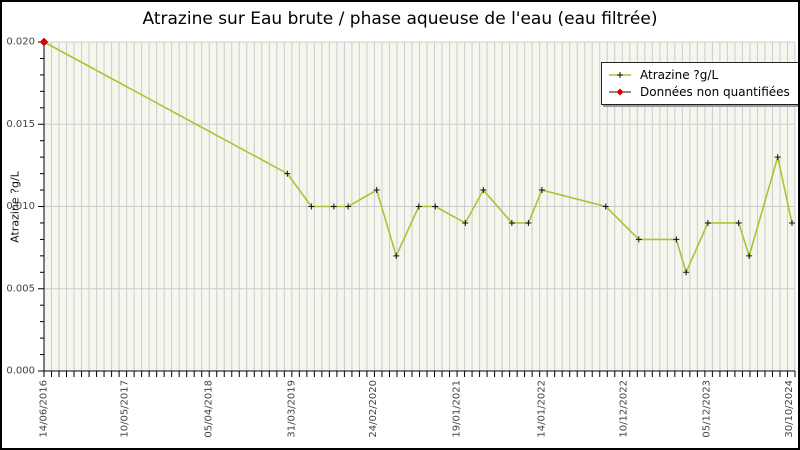  I want to click on legend-item-non-quantified: Données non quantifiées, so click(699, 91).